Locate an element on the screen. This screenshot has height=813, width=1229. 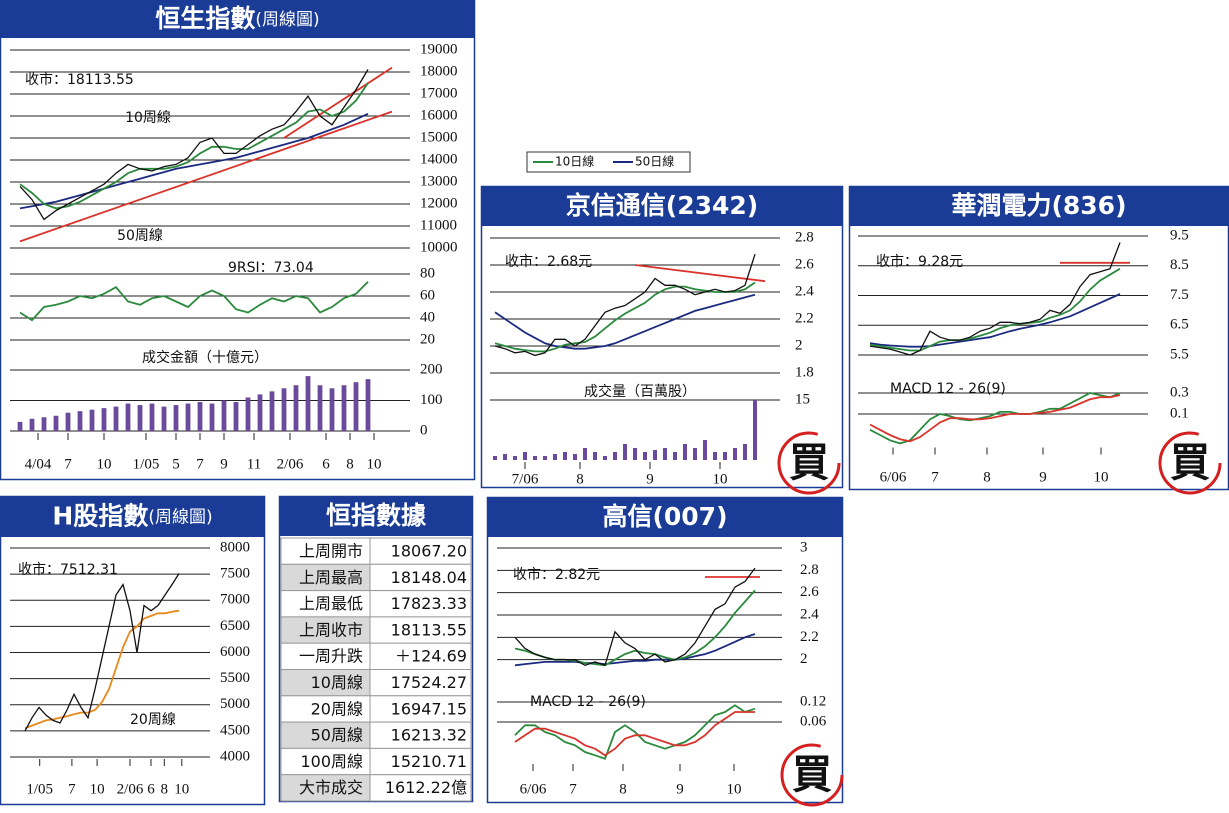
y-tick-label: 4500 is located at coordinates (235, 730).